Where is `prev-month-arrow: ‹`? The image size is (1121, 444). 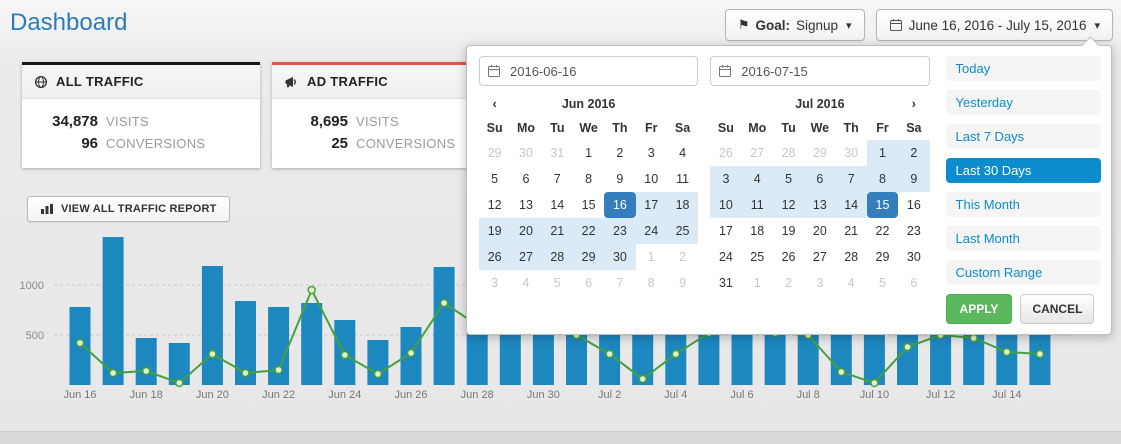 prev-month-arrow: ‹ is located at coordinates (494, 104).